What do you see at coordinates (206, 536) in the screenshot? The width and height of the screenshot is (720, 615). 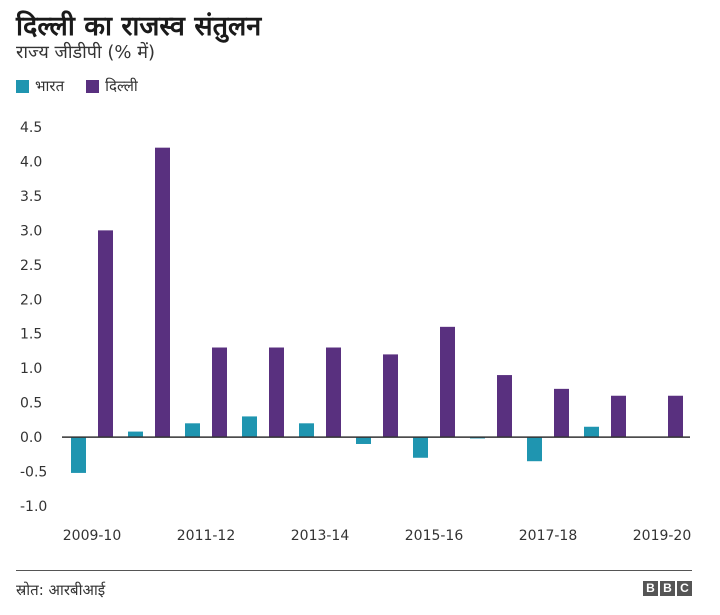 I see `x-tick-label: 2011-12` at bounding box center [206, 536].